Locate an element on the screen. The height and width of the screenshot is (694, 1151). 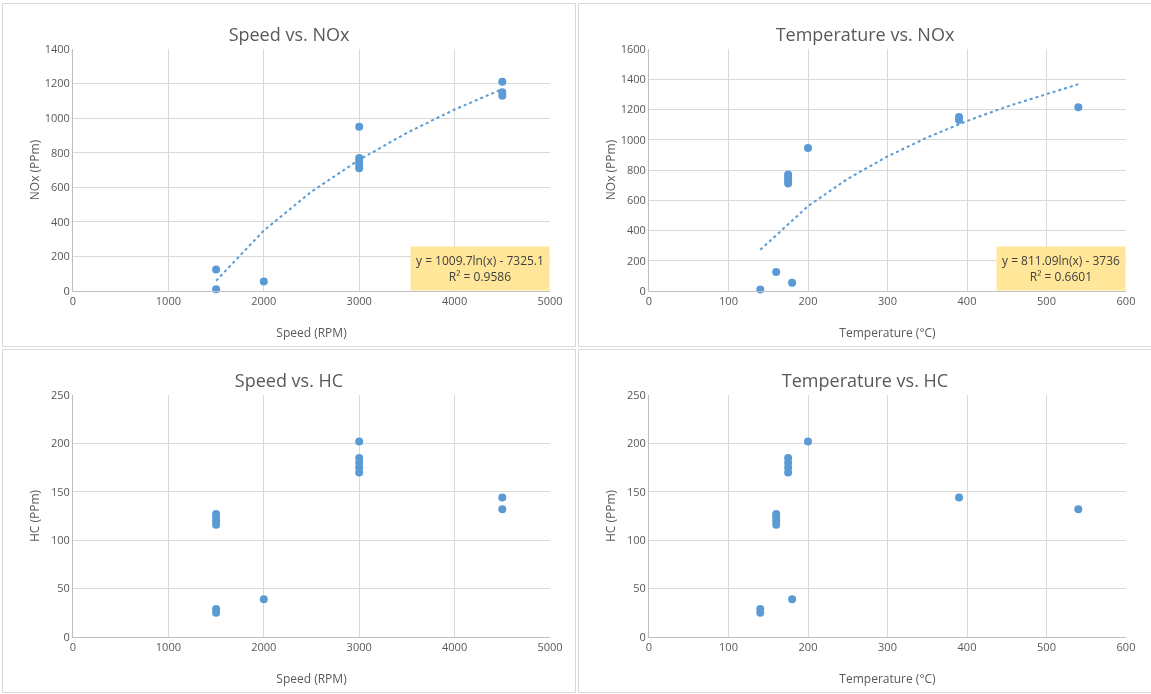
chart-title: Temperature vs. HC is located at coordinates (865, 379).